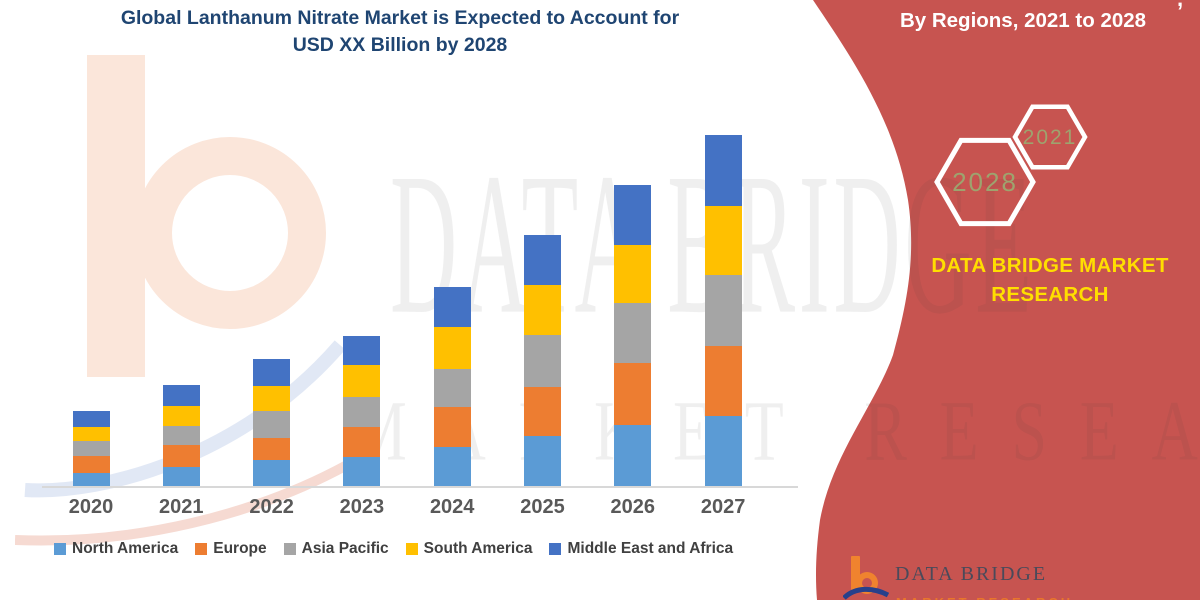  I want to click on x-axis-label-2021: 2021, so click(181, 507).